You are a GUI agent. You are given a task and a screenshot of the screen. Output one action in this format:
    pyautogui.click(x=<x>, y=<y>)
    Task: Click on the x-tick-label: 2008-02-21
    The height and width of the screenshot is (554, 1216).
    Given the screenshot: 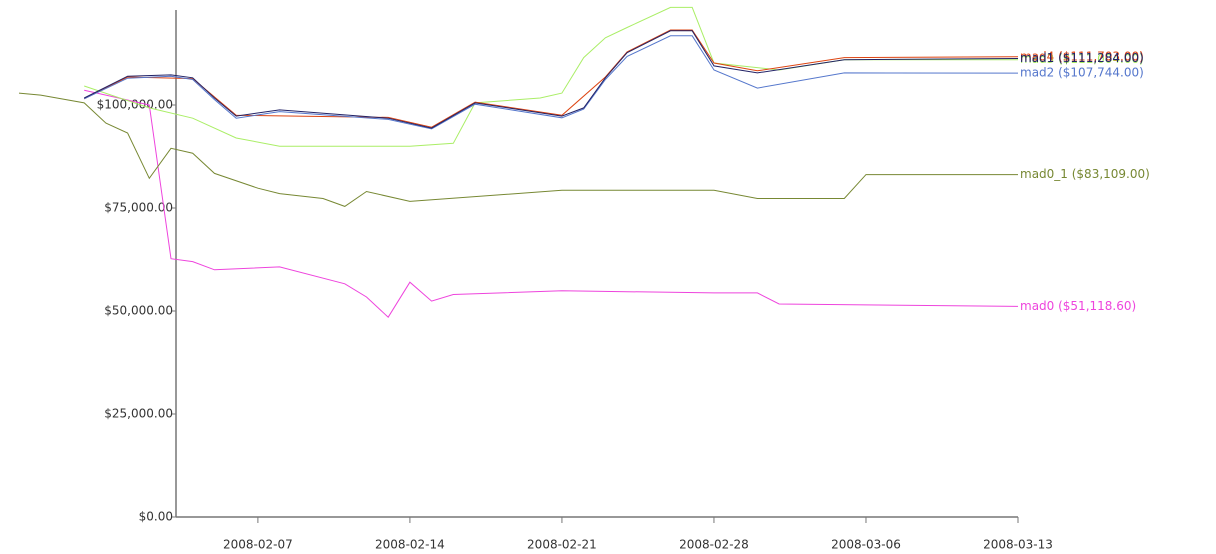 What is the action you would take?
    pyautogui.click(x=562, y=545)
    